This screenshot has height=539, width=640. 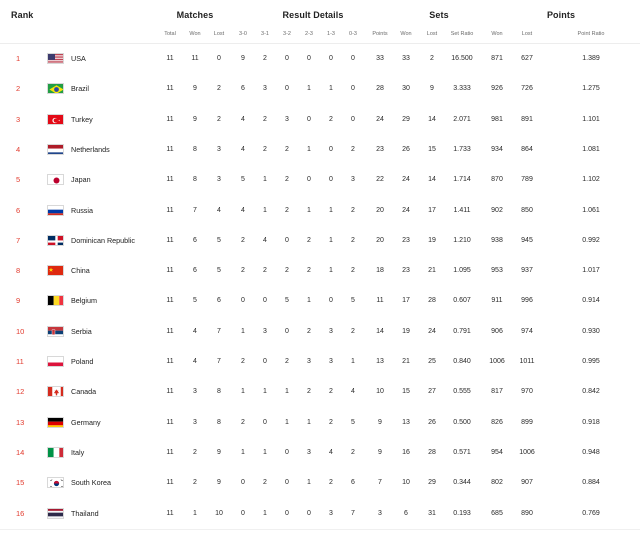 I want to click on team-name: Belgium, so click(x=84, y=301).